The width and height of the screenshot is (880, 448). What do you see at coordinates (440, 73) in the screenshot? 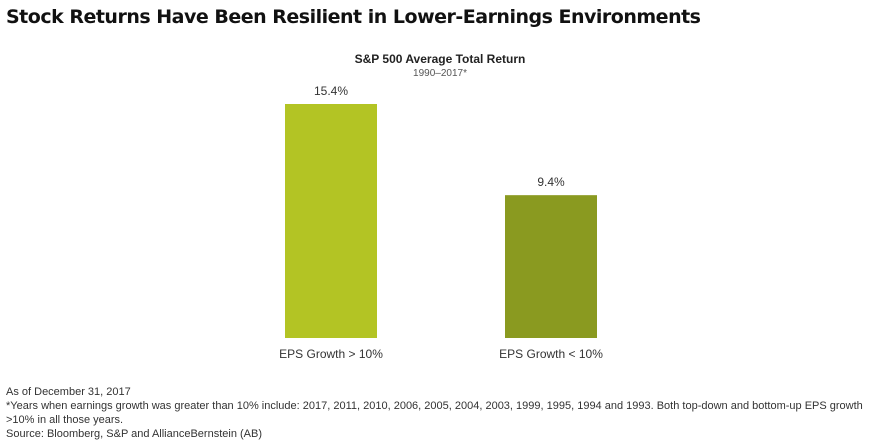
I see `chart-subtitle: 1990–2017*` at bounding box center [440, 73].